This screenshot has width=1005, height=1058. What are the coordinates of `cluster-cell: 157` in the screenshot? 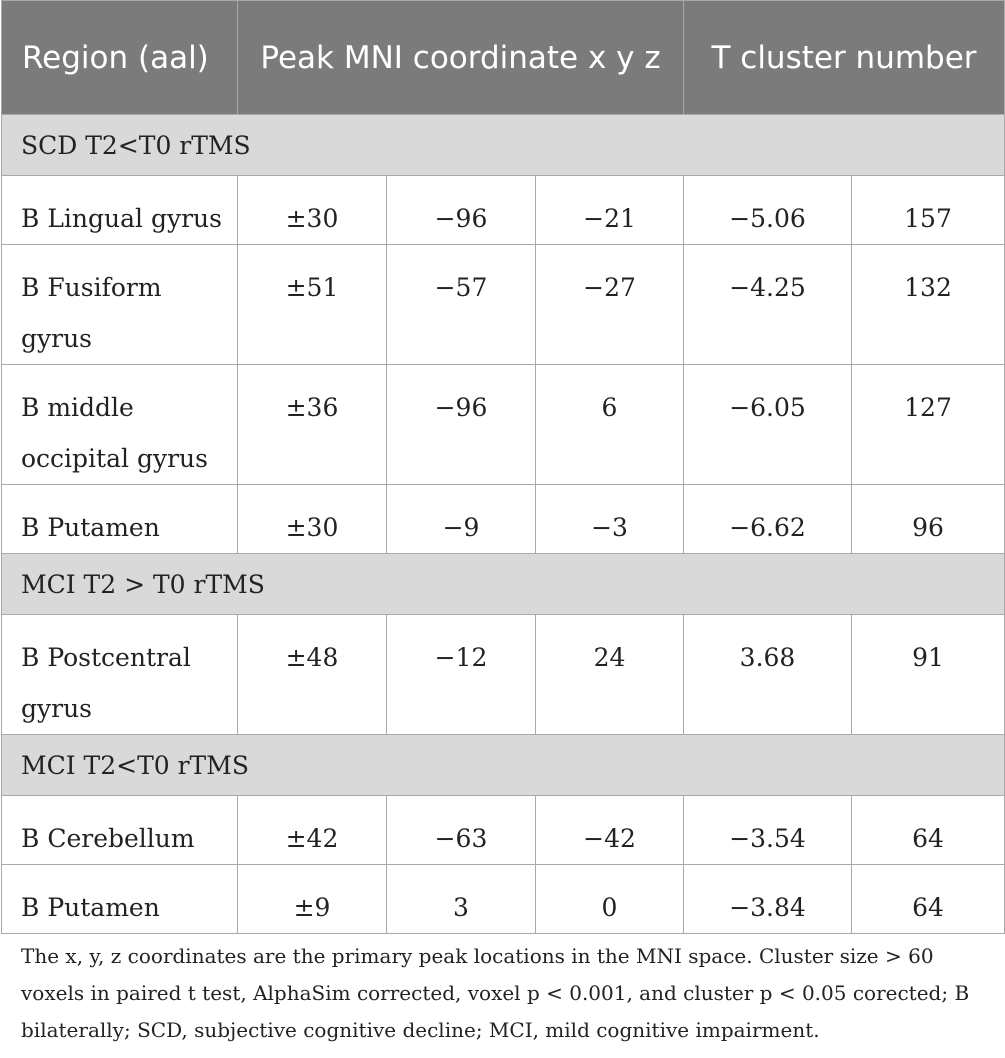 It's located at (928, 210).